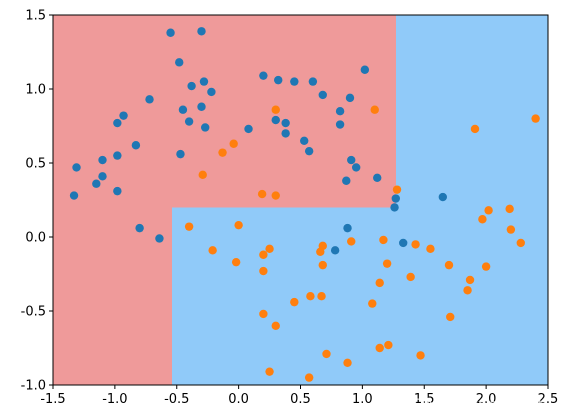  I want to click on x-tick-label: -1.5, so click(52, 399).